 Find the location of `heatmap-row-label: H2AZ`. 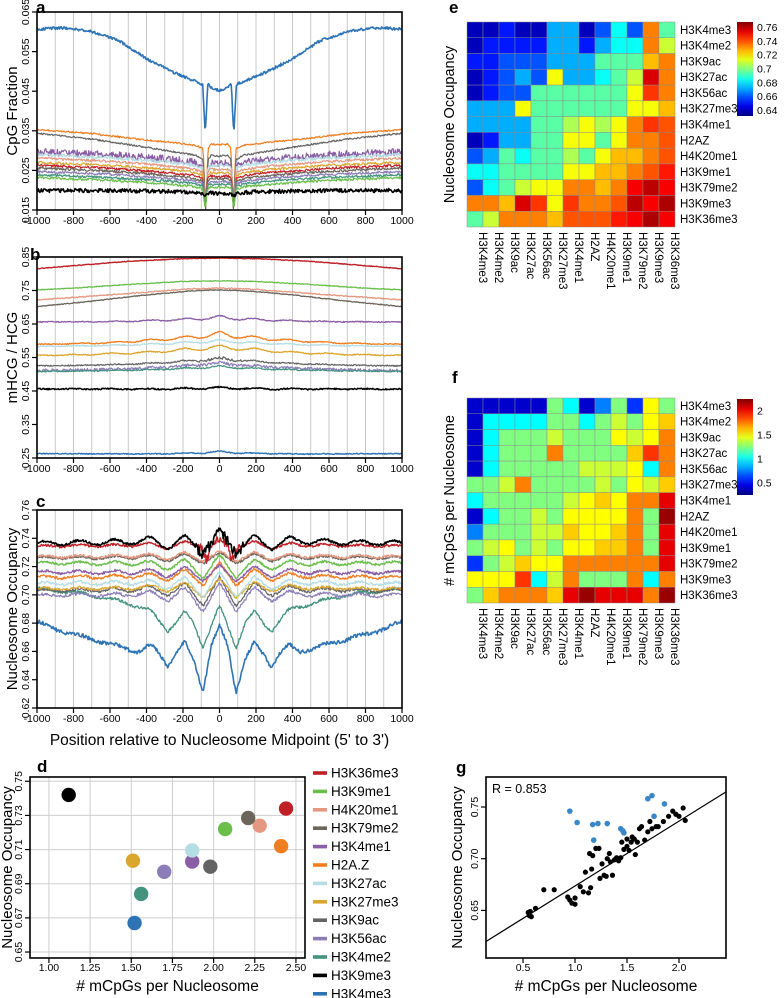

heatmap-row-label: H2AZ is located at coordinates (694, 141).